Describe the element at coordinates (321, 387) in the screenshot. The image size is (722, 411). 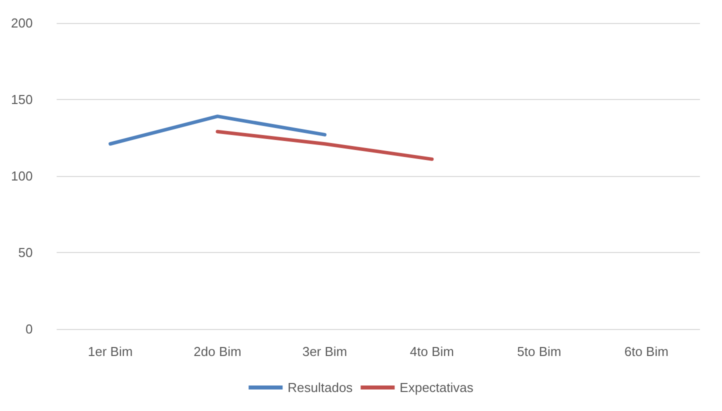
I see `legend-label: Resultados` at that location.